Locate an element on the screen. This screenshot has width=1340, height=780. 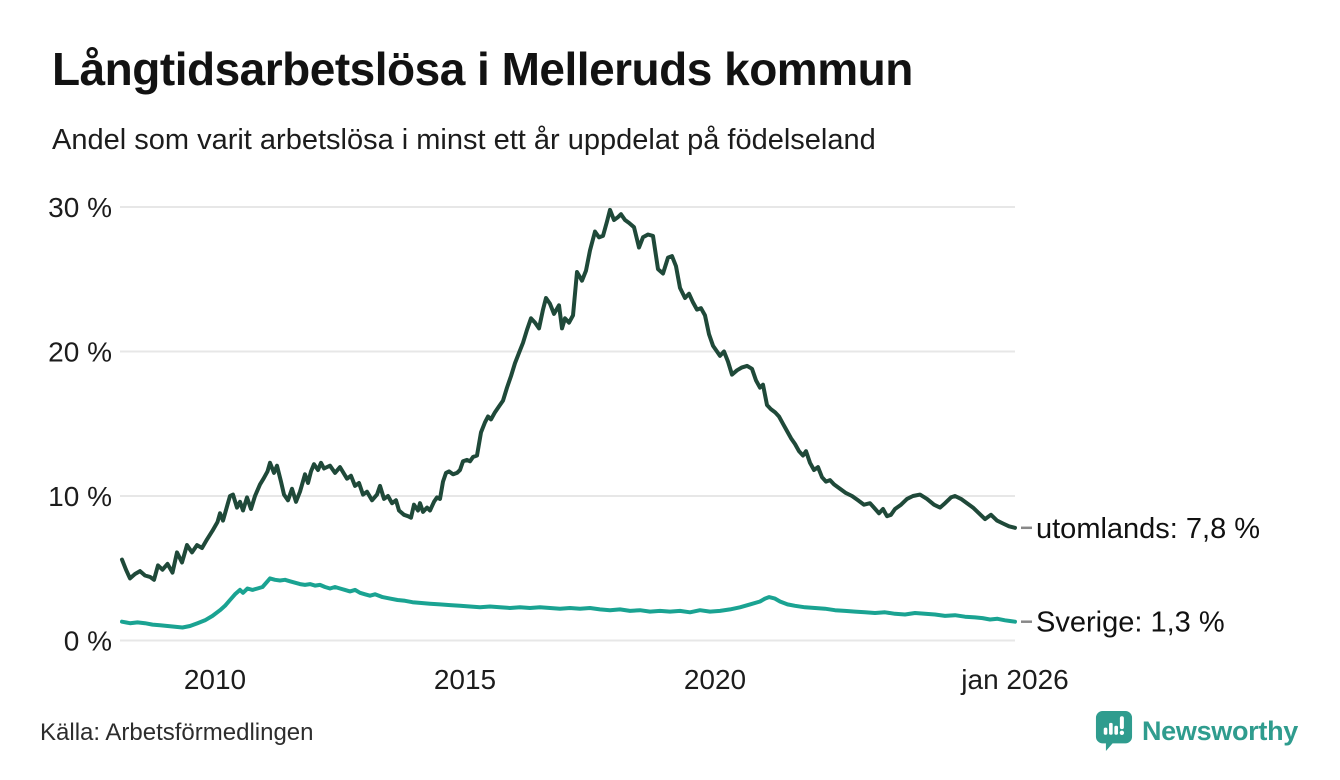
series-end-labels: utomlands: 7,8 % Sverige: 1,3 % is located at coordinates (1140, 576).